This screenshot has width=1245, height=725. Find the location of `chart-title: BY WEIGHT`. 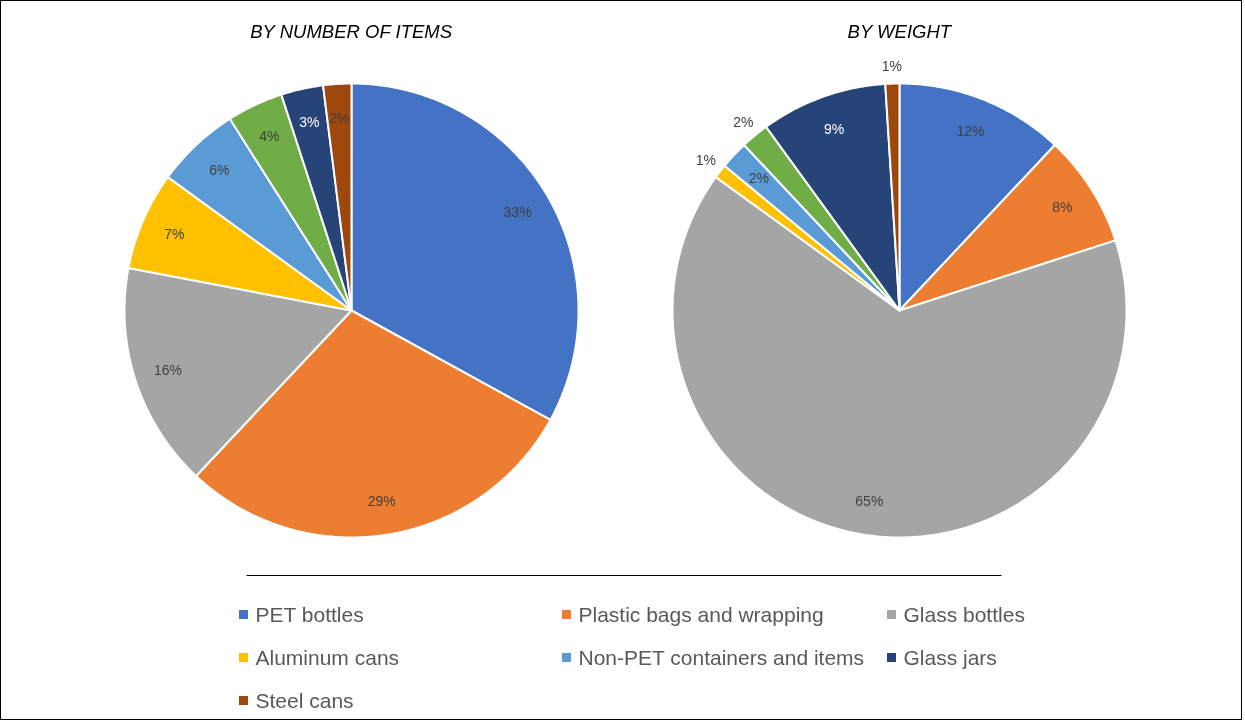

chart-title: BY WEIGHT is located at coordinates (900, 31).